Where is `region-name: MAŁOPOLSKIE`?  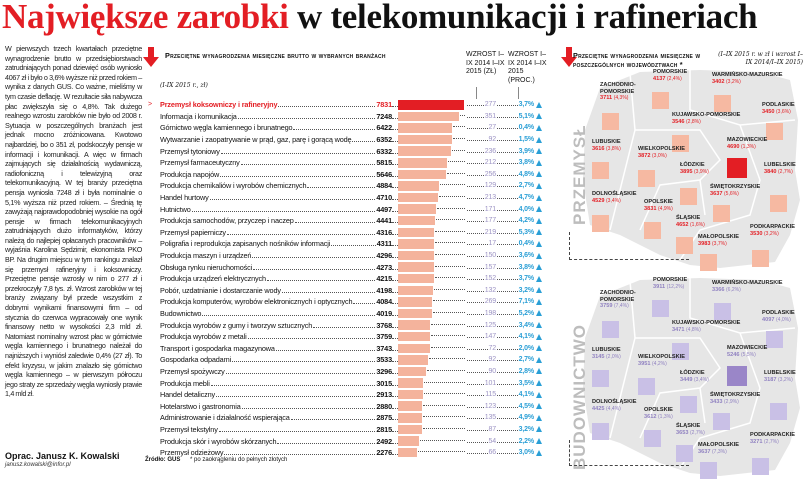 region-name: MAŁOPOLSKIE is located at coordinates (719, 445).